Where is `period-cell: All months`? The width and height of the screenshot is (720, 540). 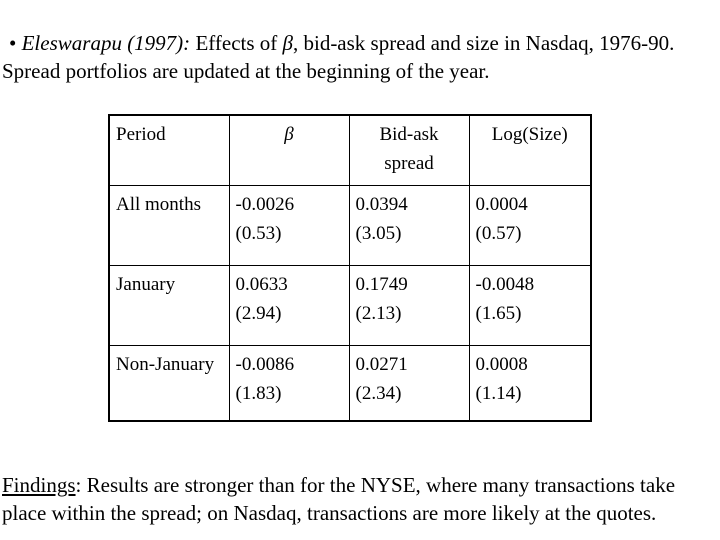 period-cell: All months is located at coordinates (169, 225).